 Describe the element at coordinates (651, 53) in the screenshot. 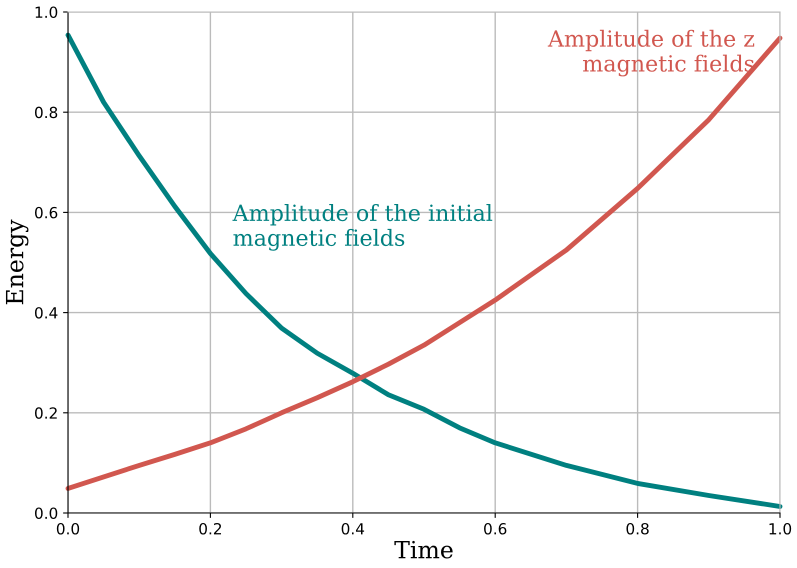

I see `series-label: Amplitude of the z magnetic fields` at that location.